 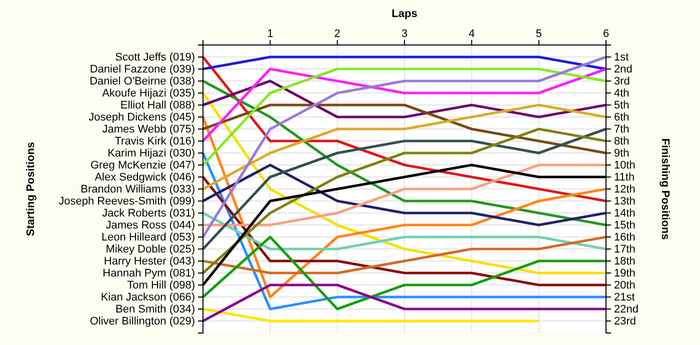 I want to click on text: Starting Positions, so click(x=31, y=189).